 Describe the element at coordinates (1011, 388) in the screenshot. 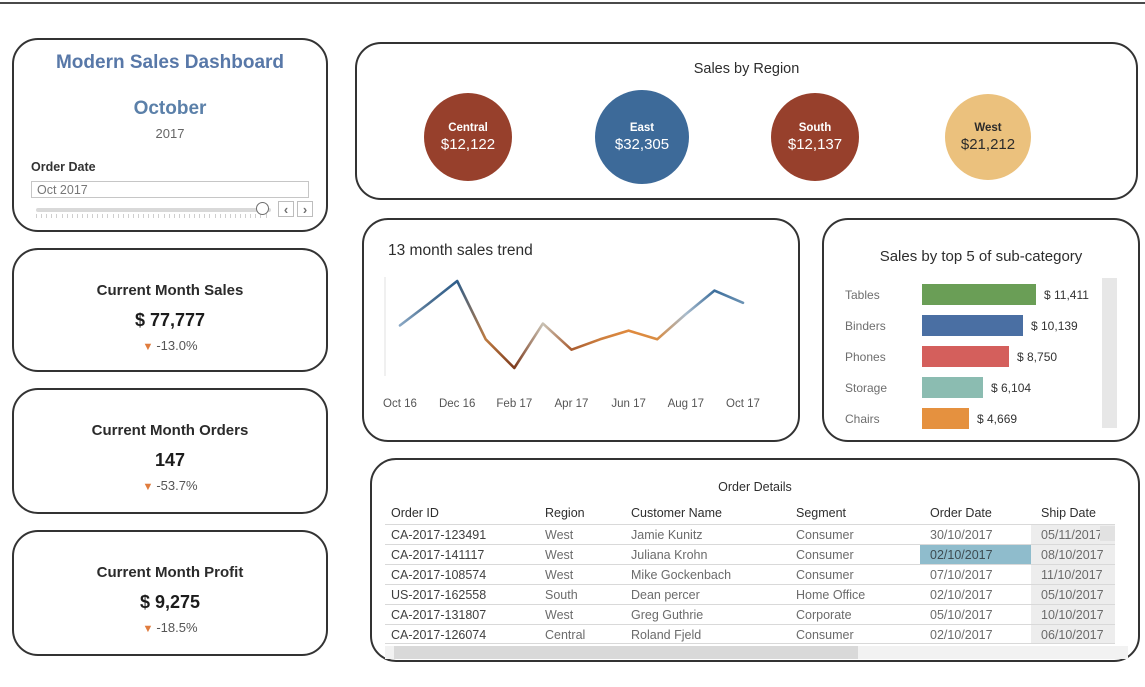

I see `subcategory-value: $ 6,104` at that location.